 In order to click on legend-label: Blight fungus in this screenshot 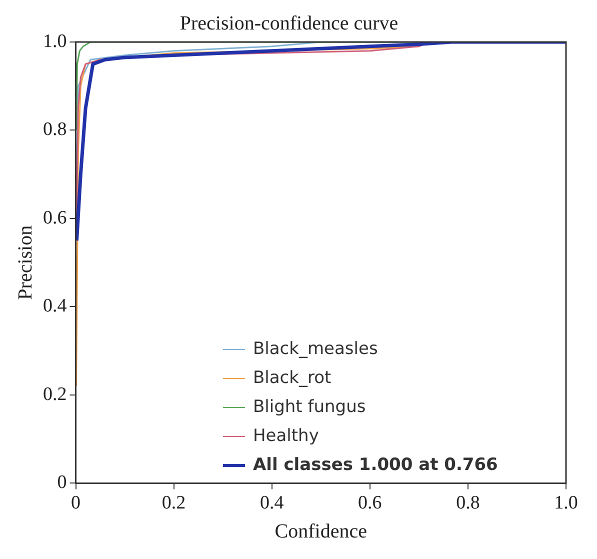, I will do `click(309, 407)`.